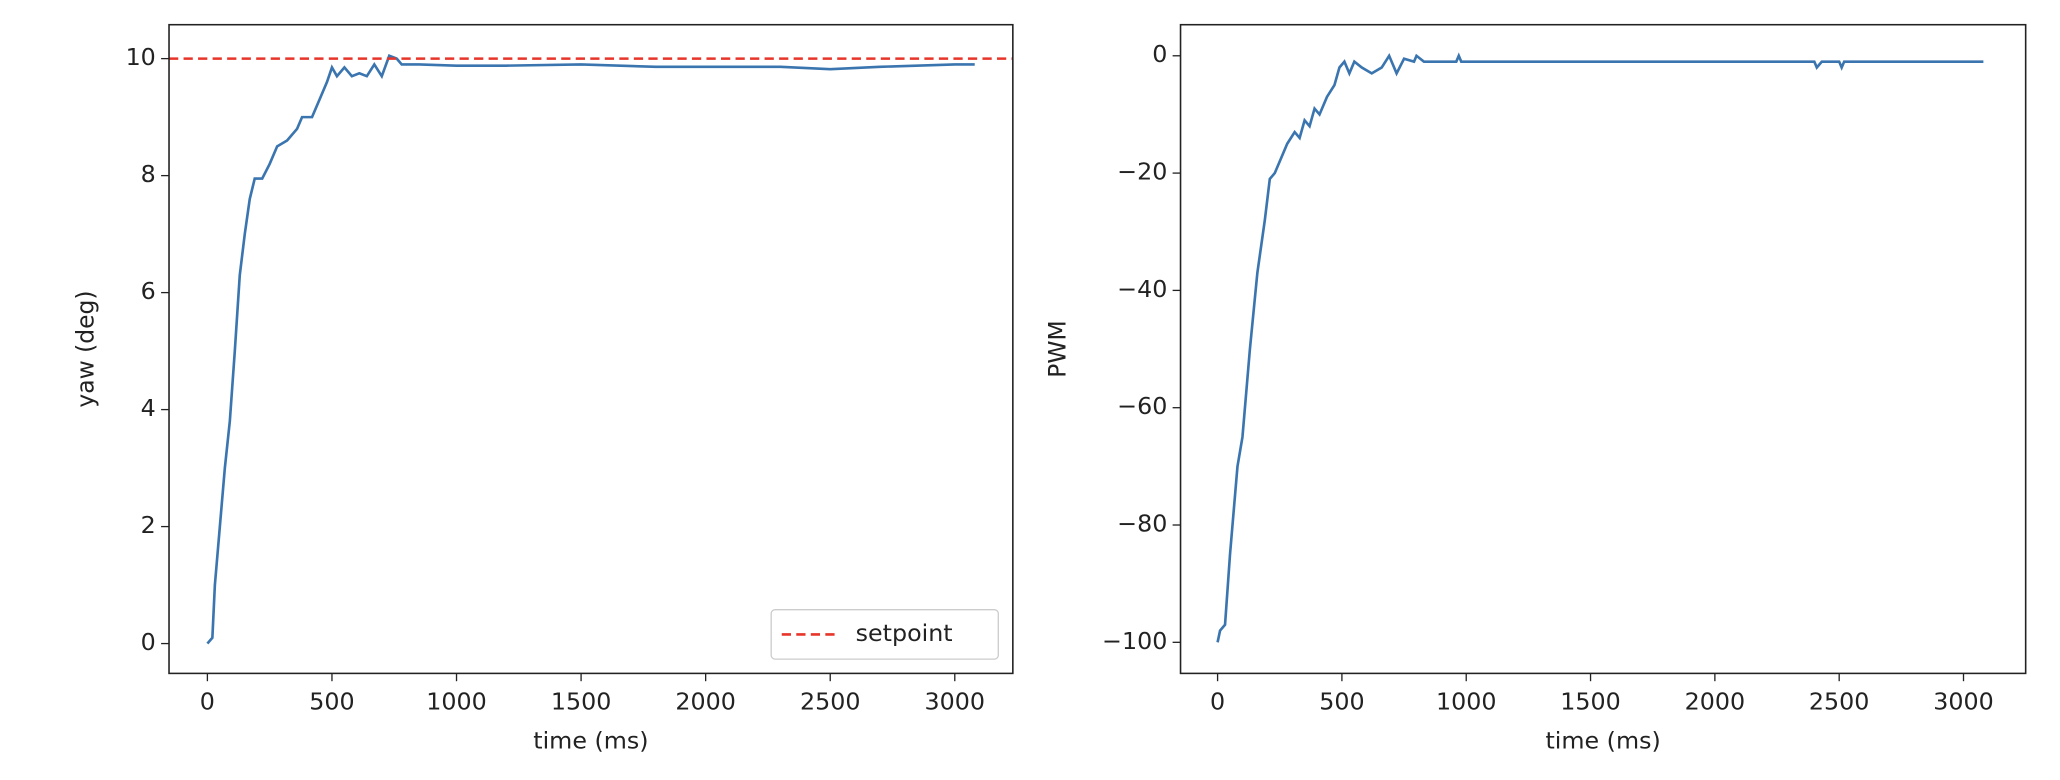 This screenshot has width=2060, height=780. Describe the element at coordinates (148, 174) in the screenshot. I see `y-tick-label: 8` at that location.